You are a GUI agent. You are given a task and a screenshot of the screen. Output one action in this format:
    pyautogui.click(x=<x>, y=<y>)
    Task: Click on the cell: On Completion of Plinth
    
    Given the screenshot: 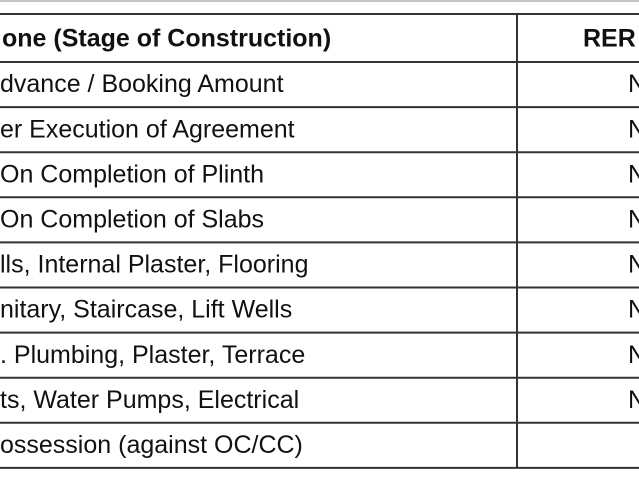 What is the action you would take?
    pyautogui.click(x=132, y=174)
    